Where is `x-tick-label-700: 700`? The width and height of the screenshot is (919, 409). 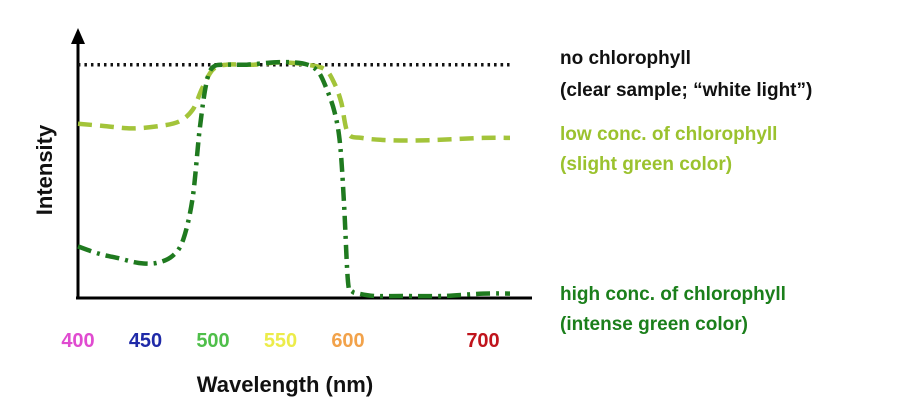
x-tick-label-700: 700 is located at coordinates (482, 341).